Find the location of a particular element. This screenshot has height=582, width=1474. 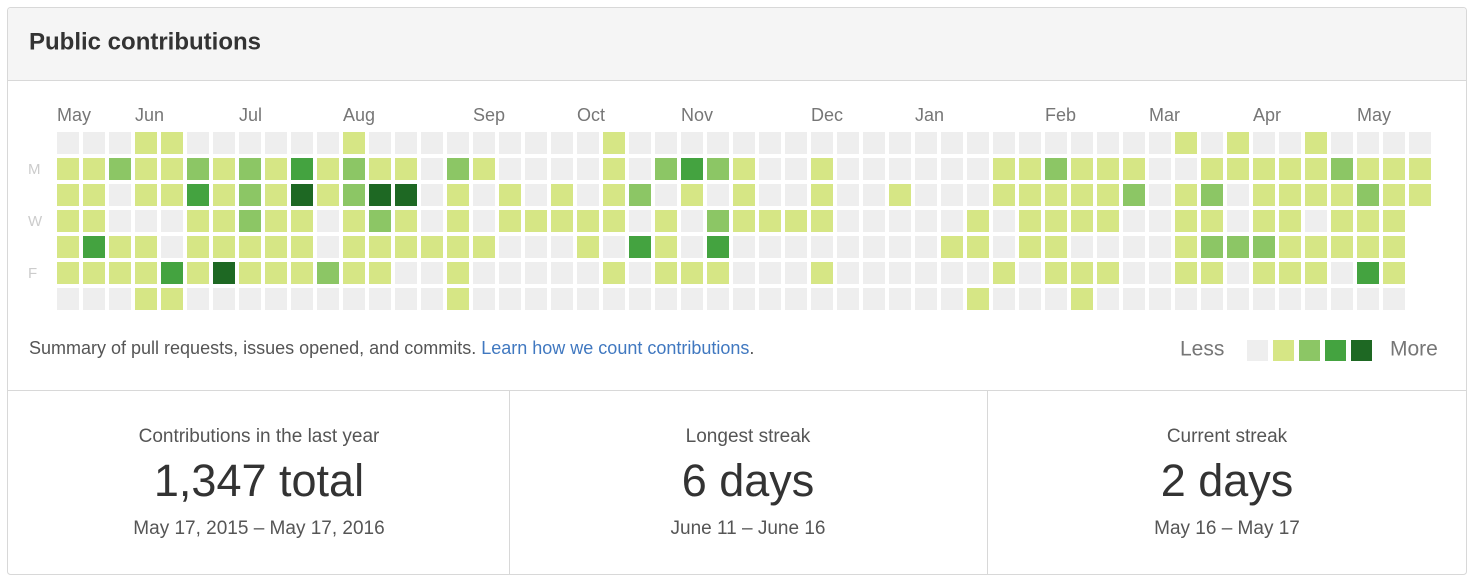

day-label: M is located at coordinates (34, 169).